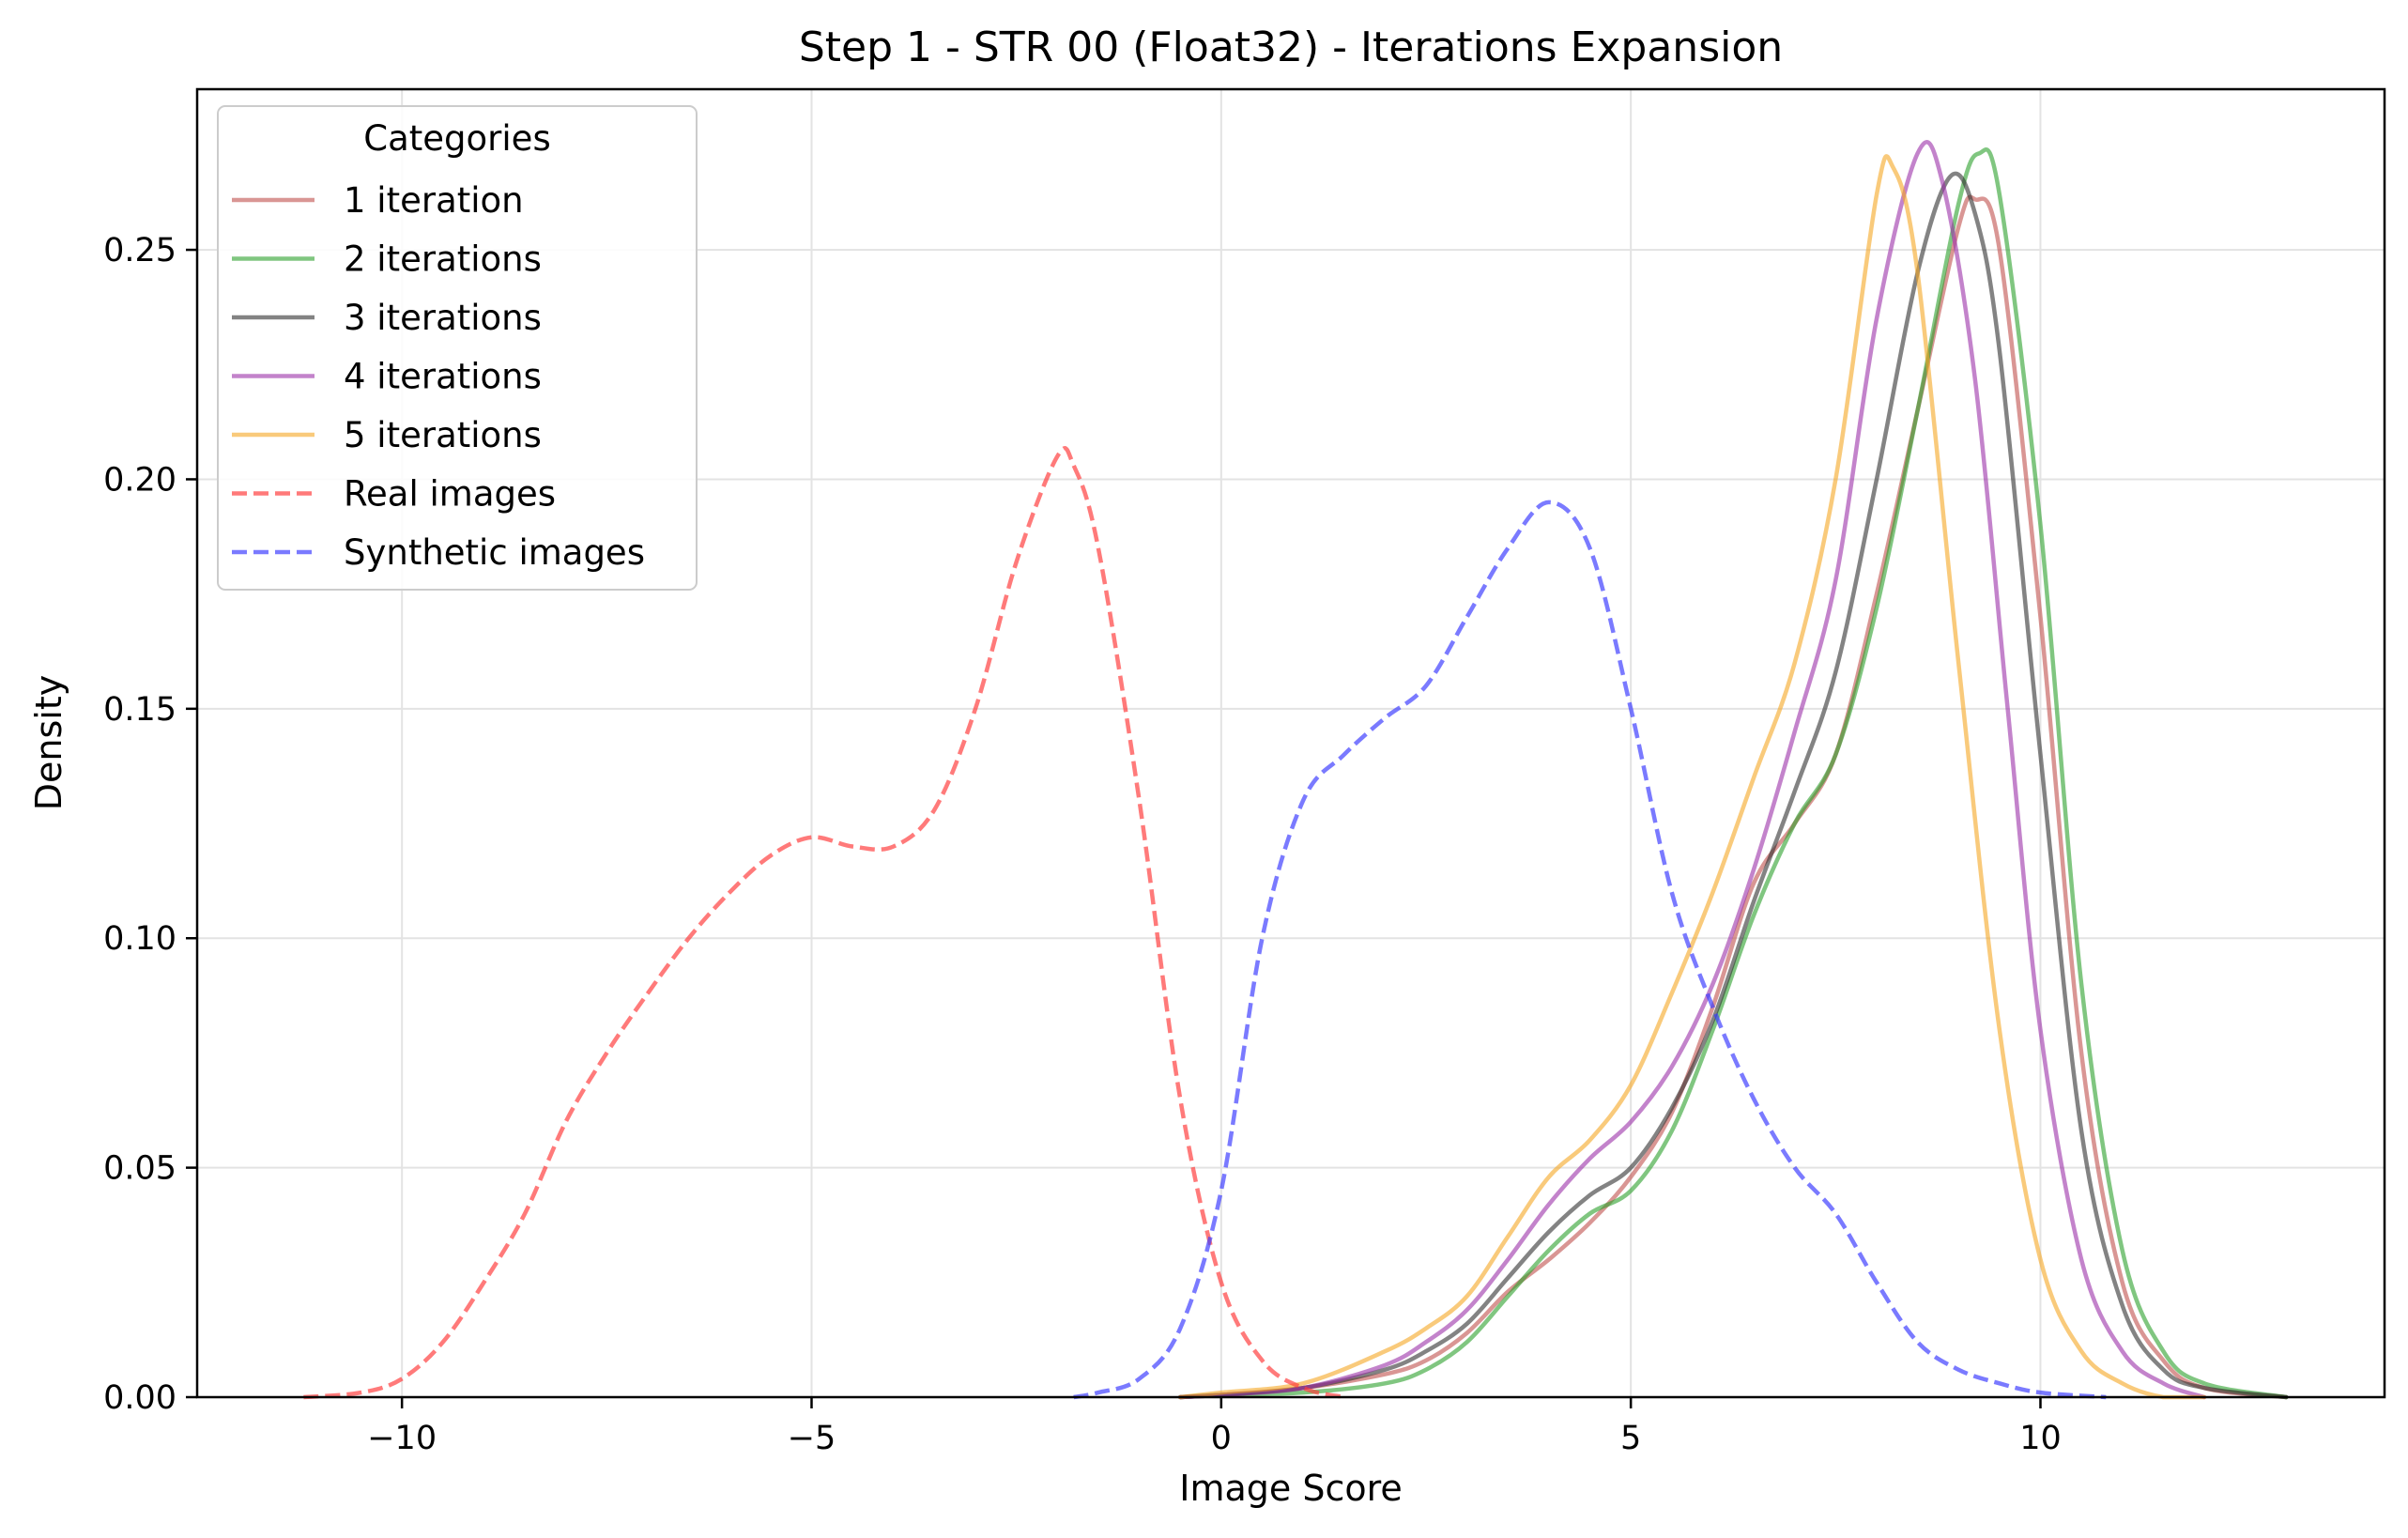  Describe the element at coordinates (456, 138) in the screenshot. I see `legend-title: Categories` at that location.